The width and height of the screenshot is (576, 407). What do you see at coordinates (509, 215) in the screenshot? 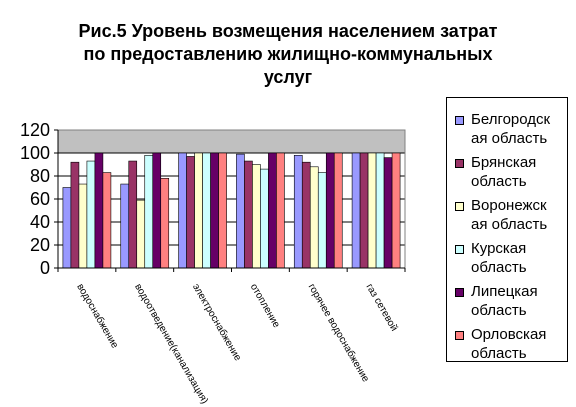
I see `legend-label-2: Воронежск ая область` at bounding box center [509, 215].